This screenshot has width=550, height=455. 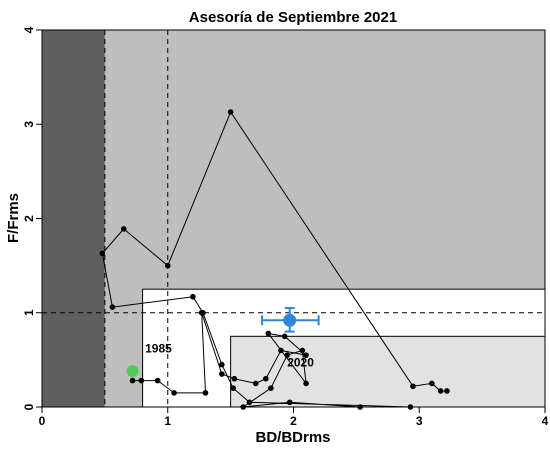 What do you see at coordinates (29, 406) in the screenshot?
I see `y-tick-label: 0` at bounding box center [29, 406].